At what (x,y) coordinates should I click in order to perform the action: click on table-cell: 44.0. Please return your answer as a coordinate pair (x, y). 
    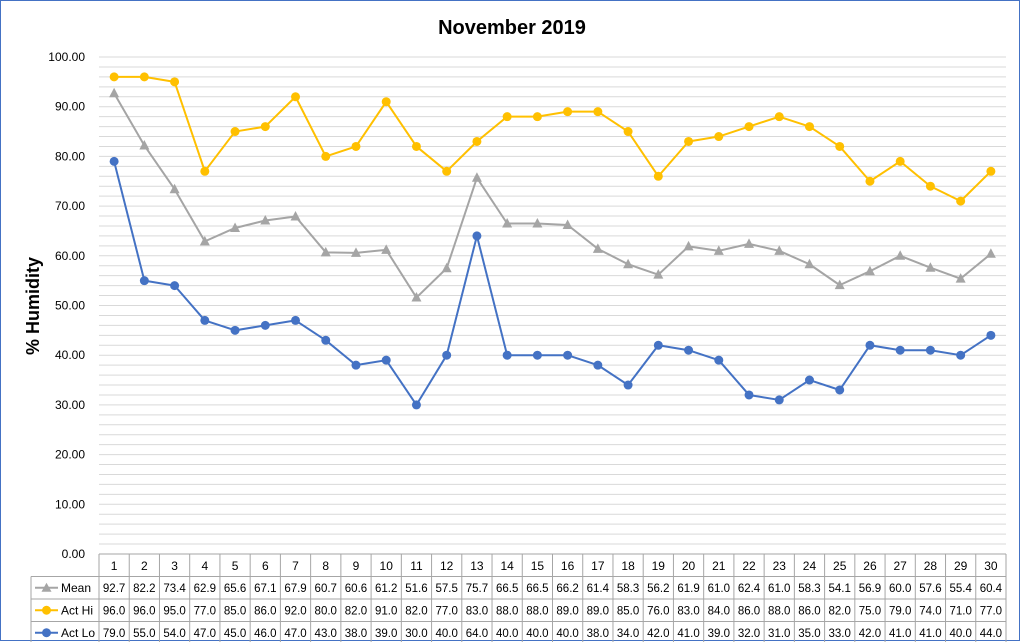
    Looking at the image, I should click on (991, 634).